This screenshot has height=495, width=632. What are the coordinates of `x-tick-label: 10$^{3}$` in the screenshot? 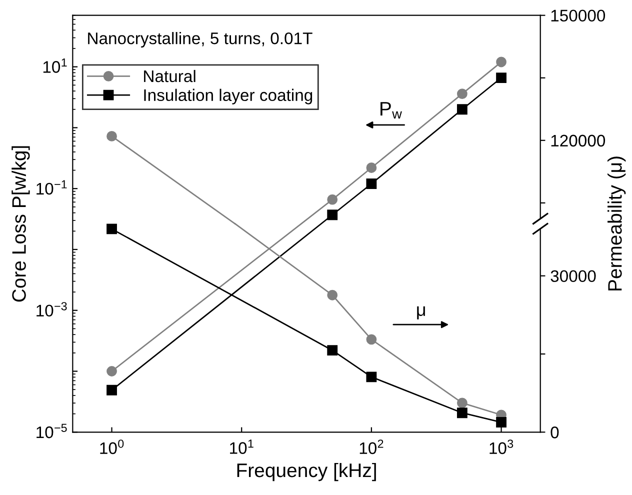 It's located at (502, 447).